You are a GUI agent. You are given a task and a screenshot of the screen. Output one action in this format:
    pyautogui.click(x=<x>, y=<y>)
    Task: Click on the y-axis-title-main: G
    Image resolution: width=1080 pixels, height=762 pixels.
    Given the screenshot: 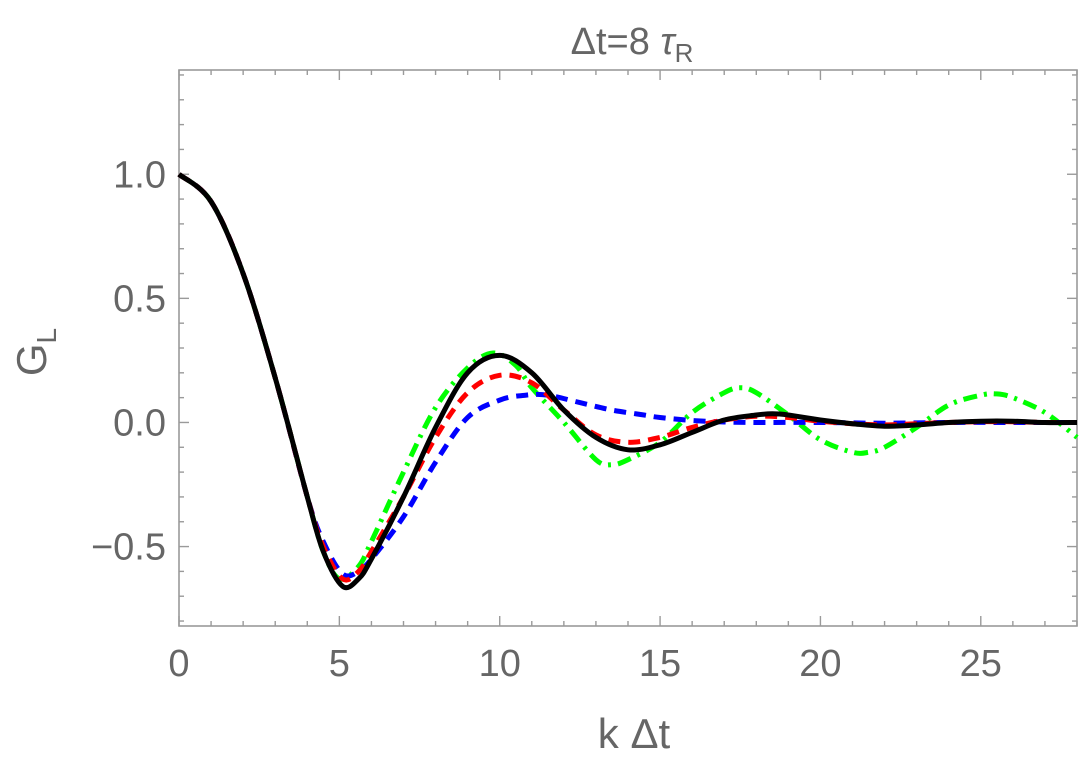 What is the action you would take?
    pyautogui.click(x=31, y=359)
    